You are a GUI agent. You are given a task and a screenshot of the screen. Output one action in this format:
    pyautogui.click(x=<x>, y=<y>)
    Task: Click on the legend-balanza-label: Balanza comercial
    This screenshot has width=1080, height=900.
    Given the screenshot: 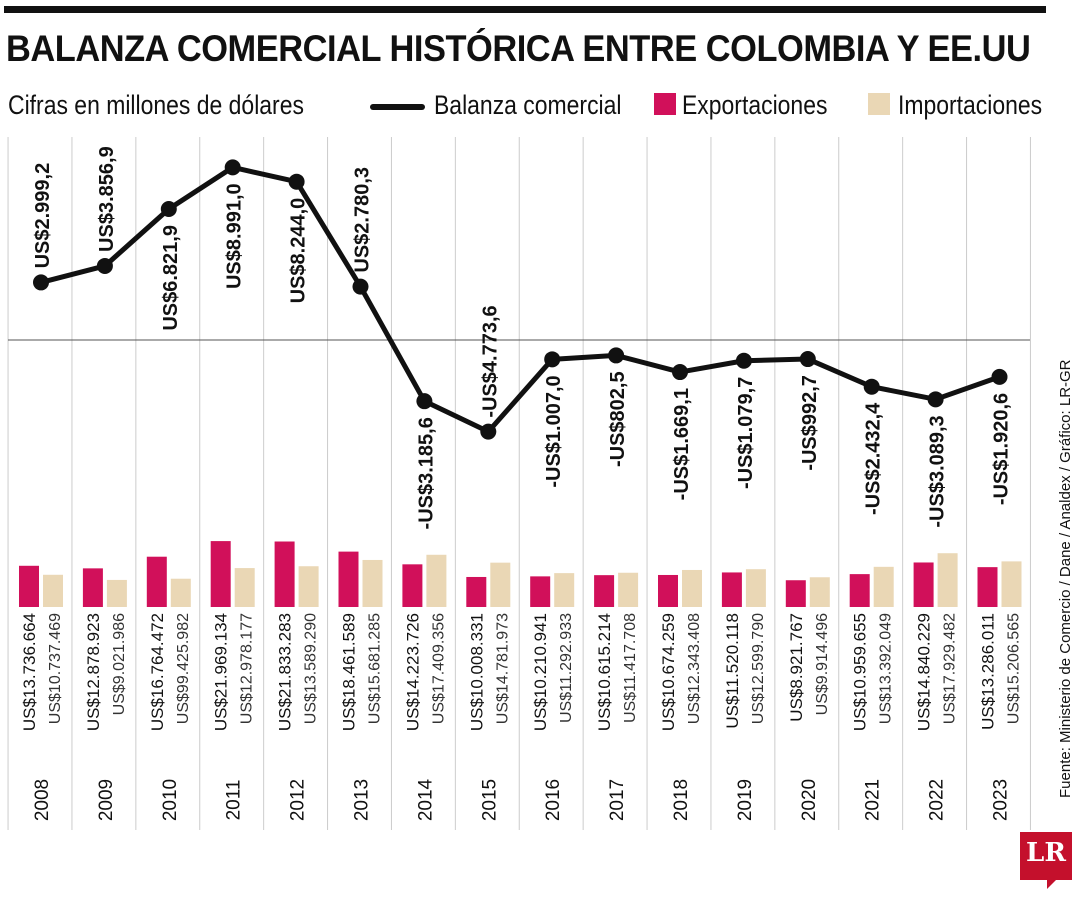 What is the action you would take?
    pyautogui.click(x=528, y=105)
    